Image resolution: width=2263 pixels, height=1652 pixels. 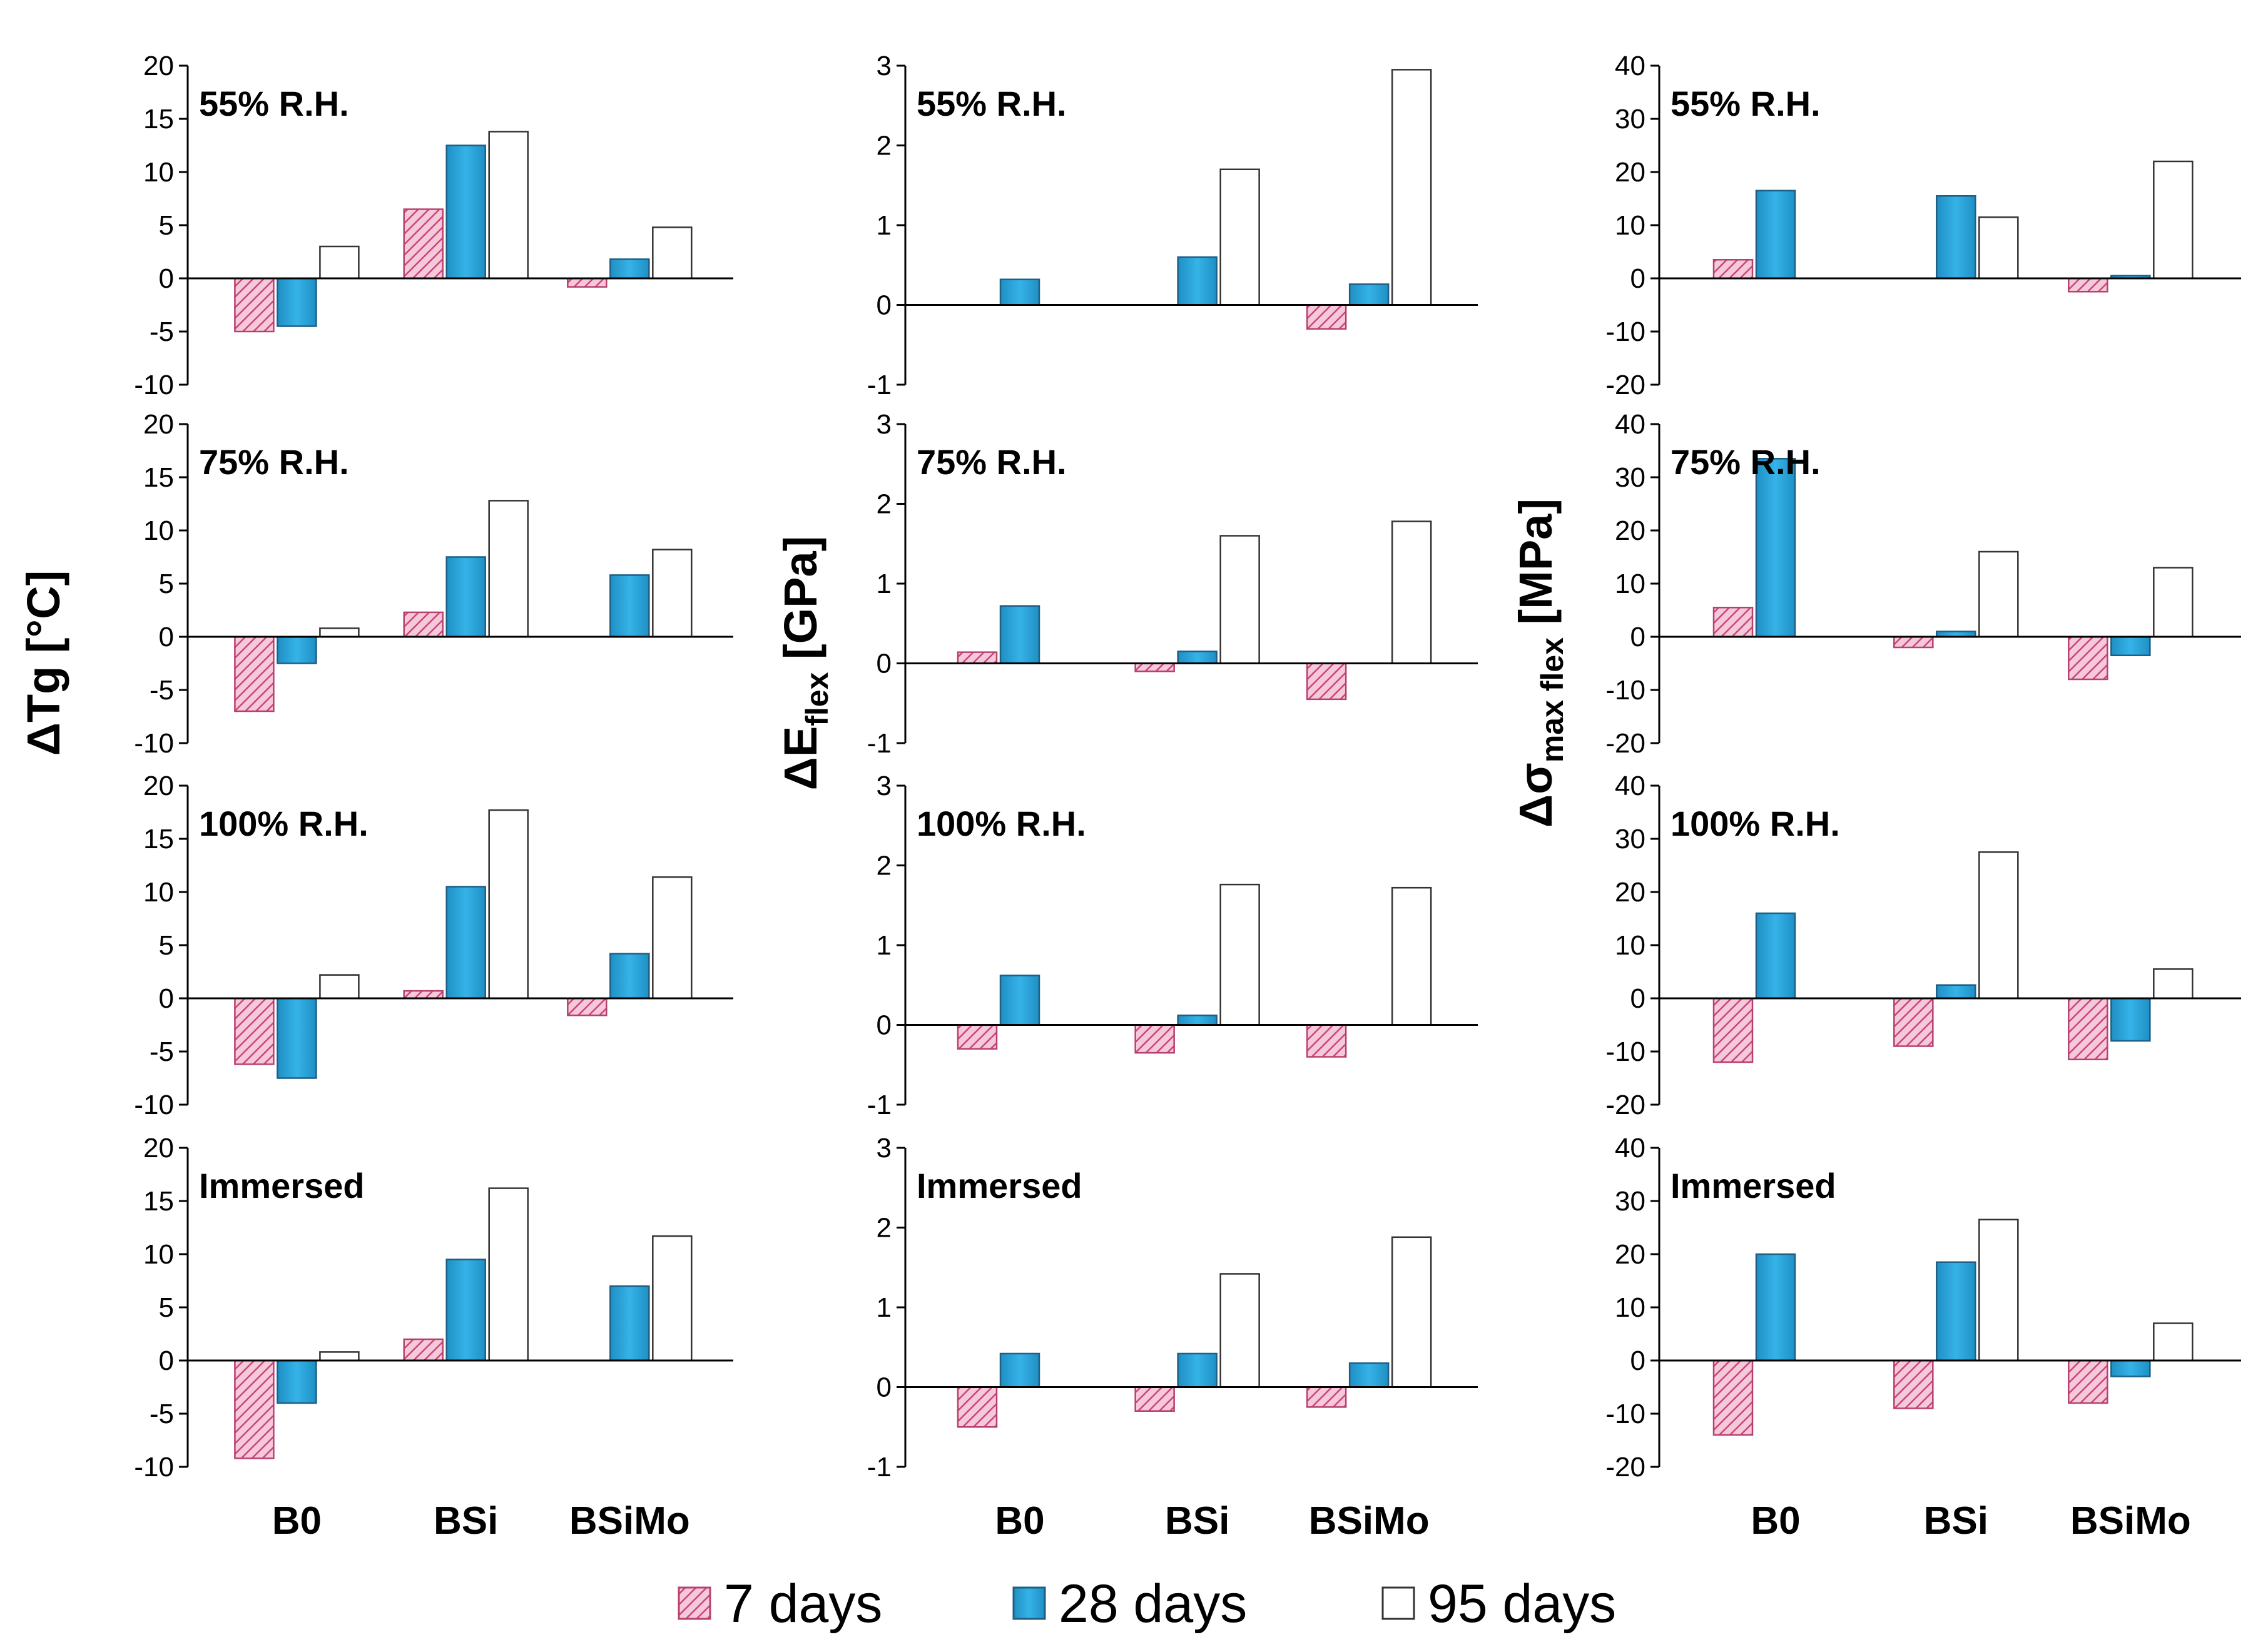 I want to click on panel-3-4: -20 -10 0 10 20 30 40 Immersed, so click(x=1923, y=1308).